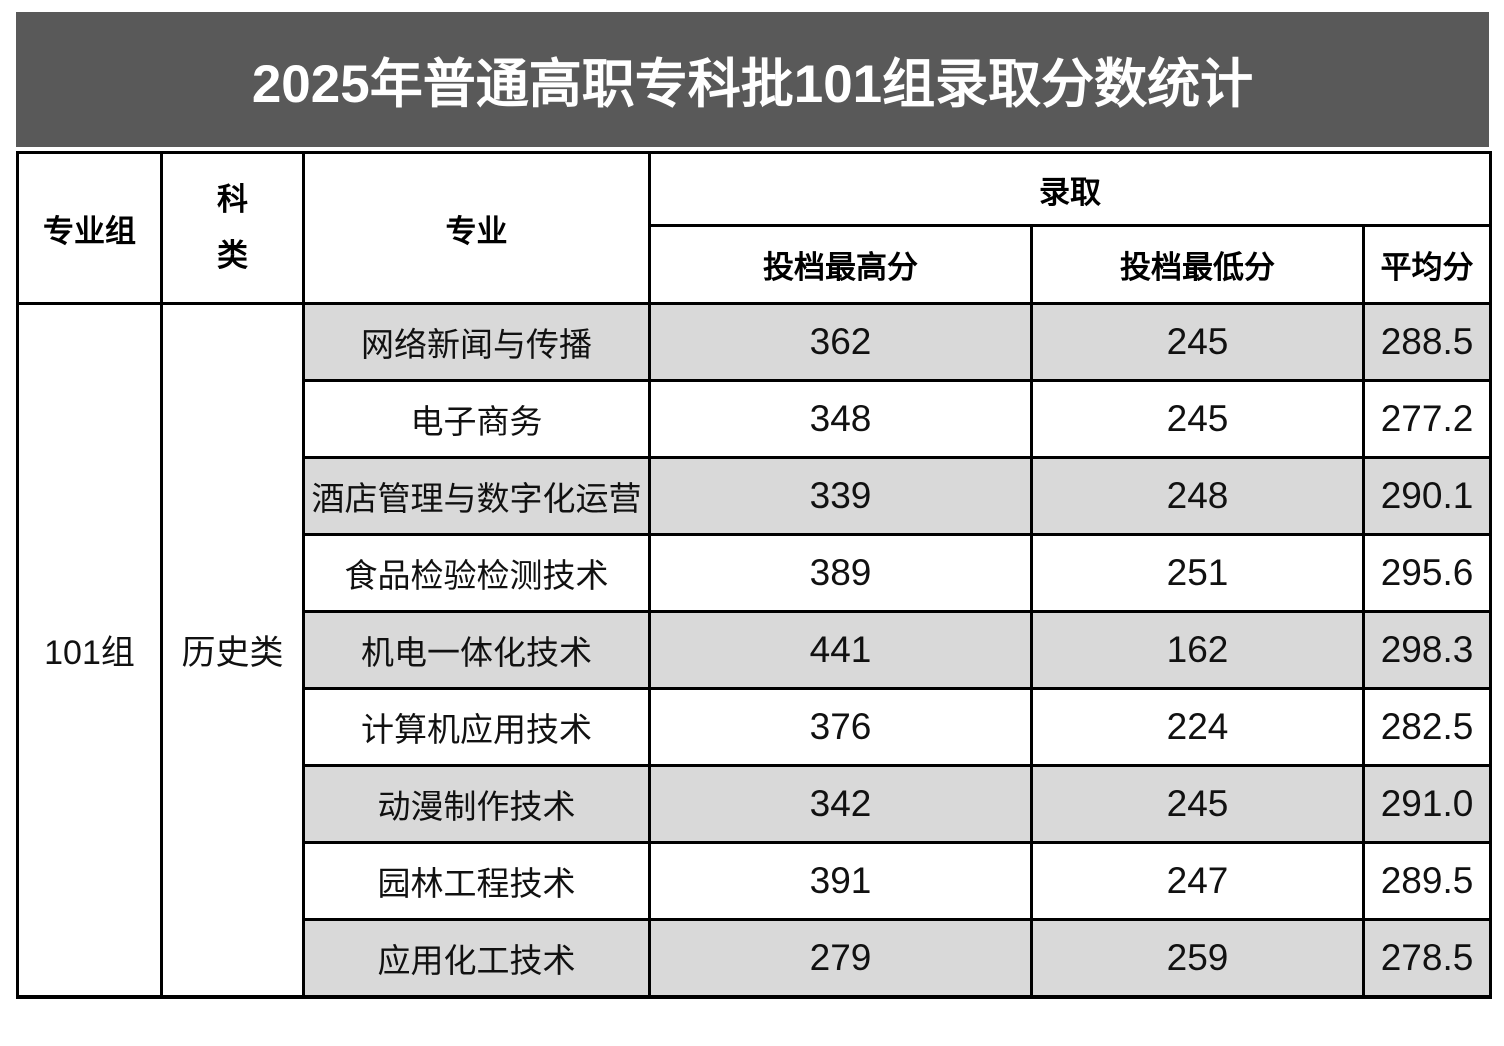 This screenshot has width=1504, height=1046. What do you see at coordinates (1197, 573) in the screenshot?
I see `min-score-cell: 251` at bounding box center [1197, 573].